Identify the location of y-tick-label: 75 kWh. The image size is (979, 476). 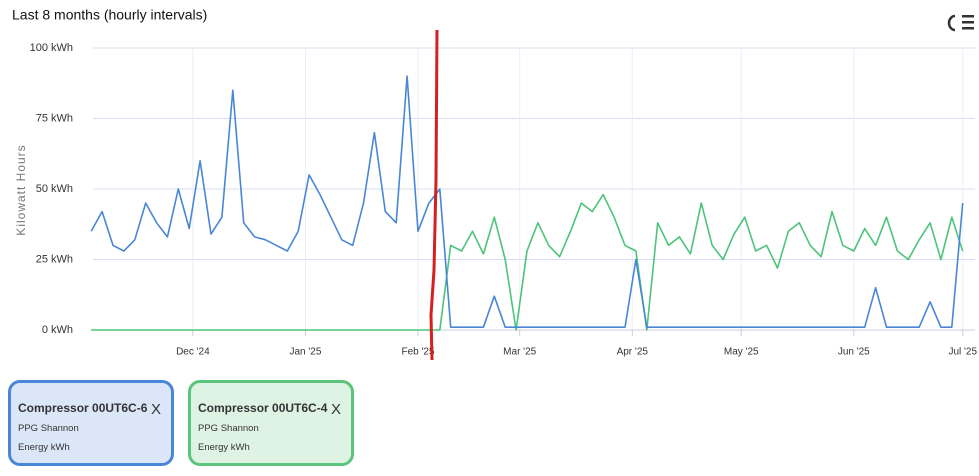
(54, 118).